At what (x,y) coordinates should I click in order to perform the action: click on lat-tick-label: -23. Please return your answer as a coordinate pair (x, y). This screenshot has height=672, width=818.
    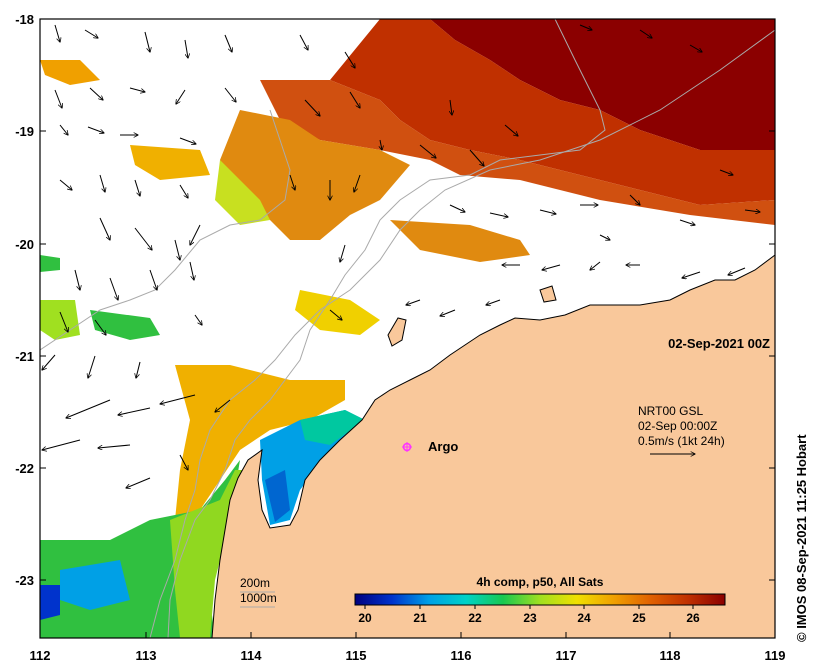
    Looking at the image, I should click on (24, 580).